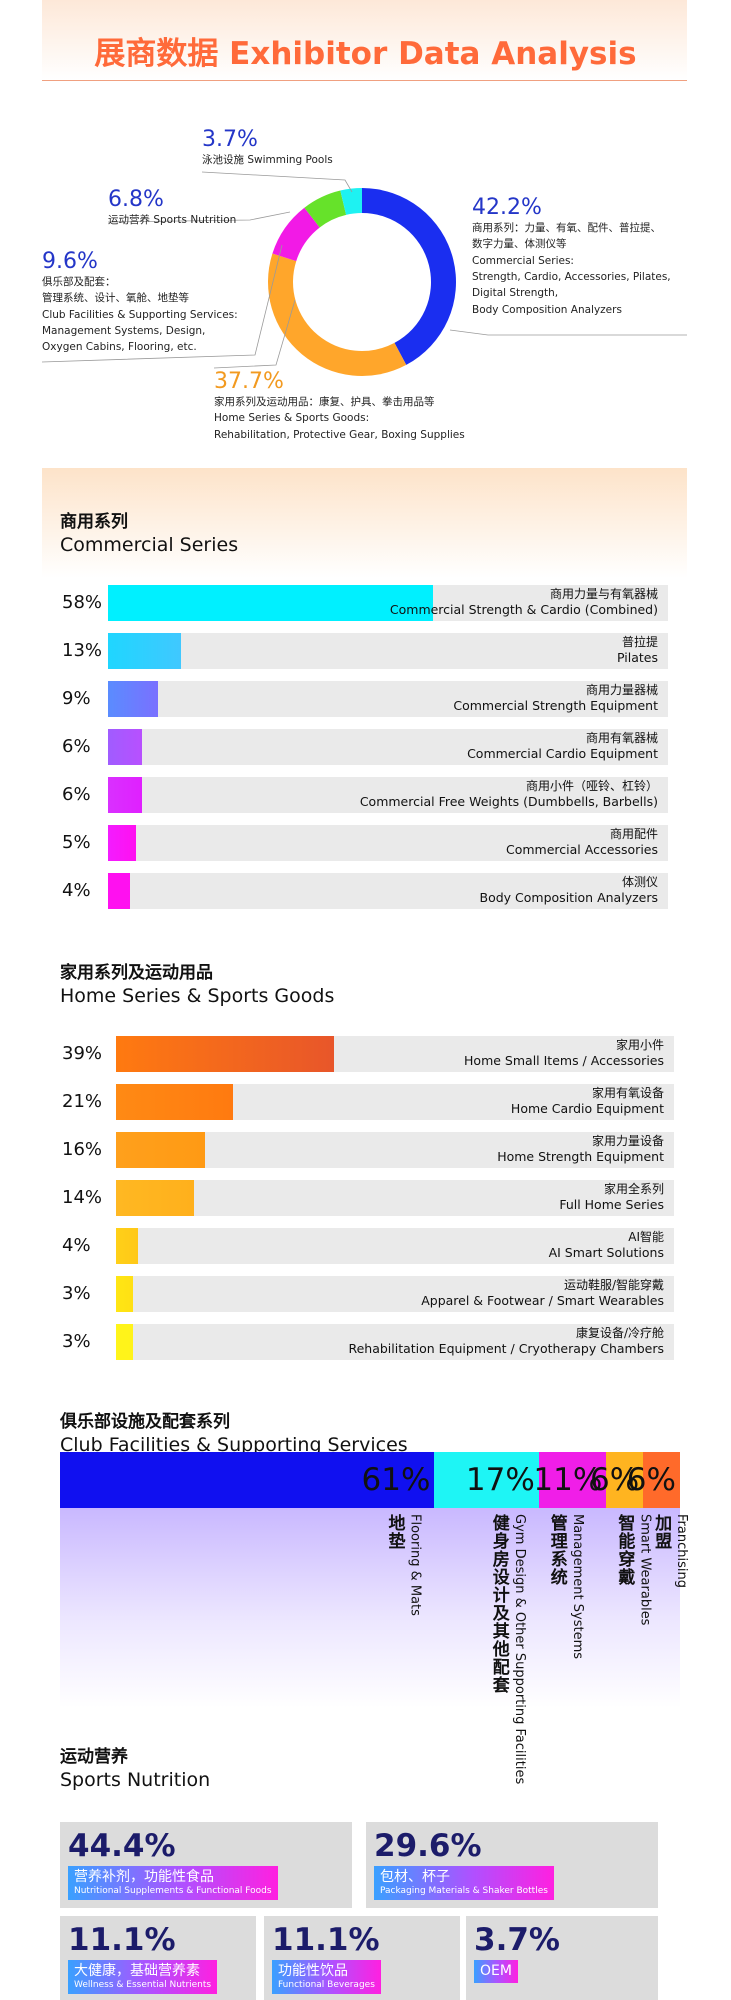 This screenshot has height=2000, width=731. Describe the element at coordinates (82, 1053) in the screenshot. I see `bar-value-label: 39%` at that location.